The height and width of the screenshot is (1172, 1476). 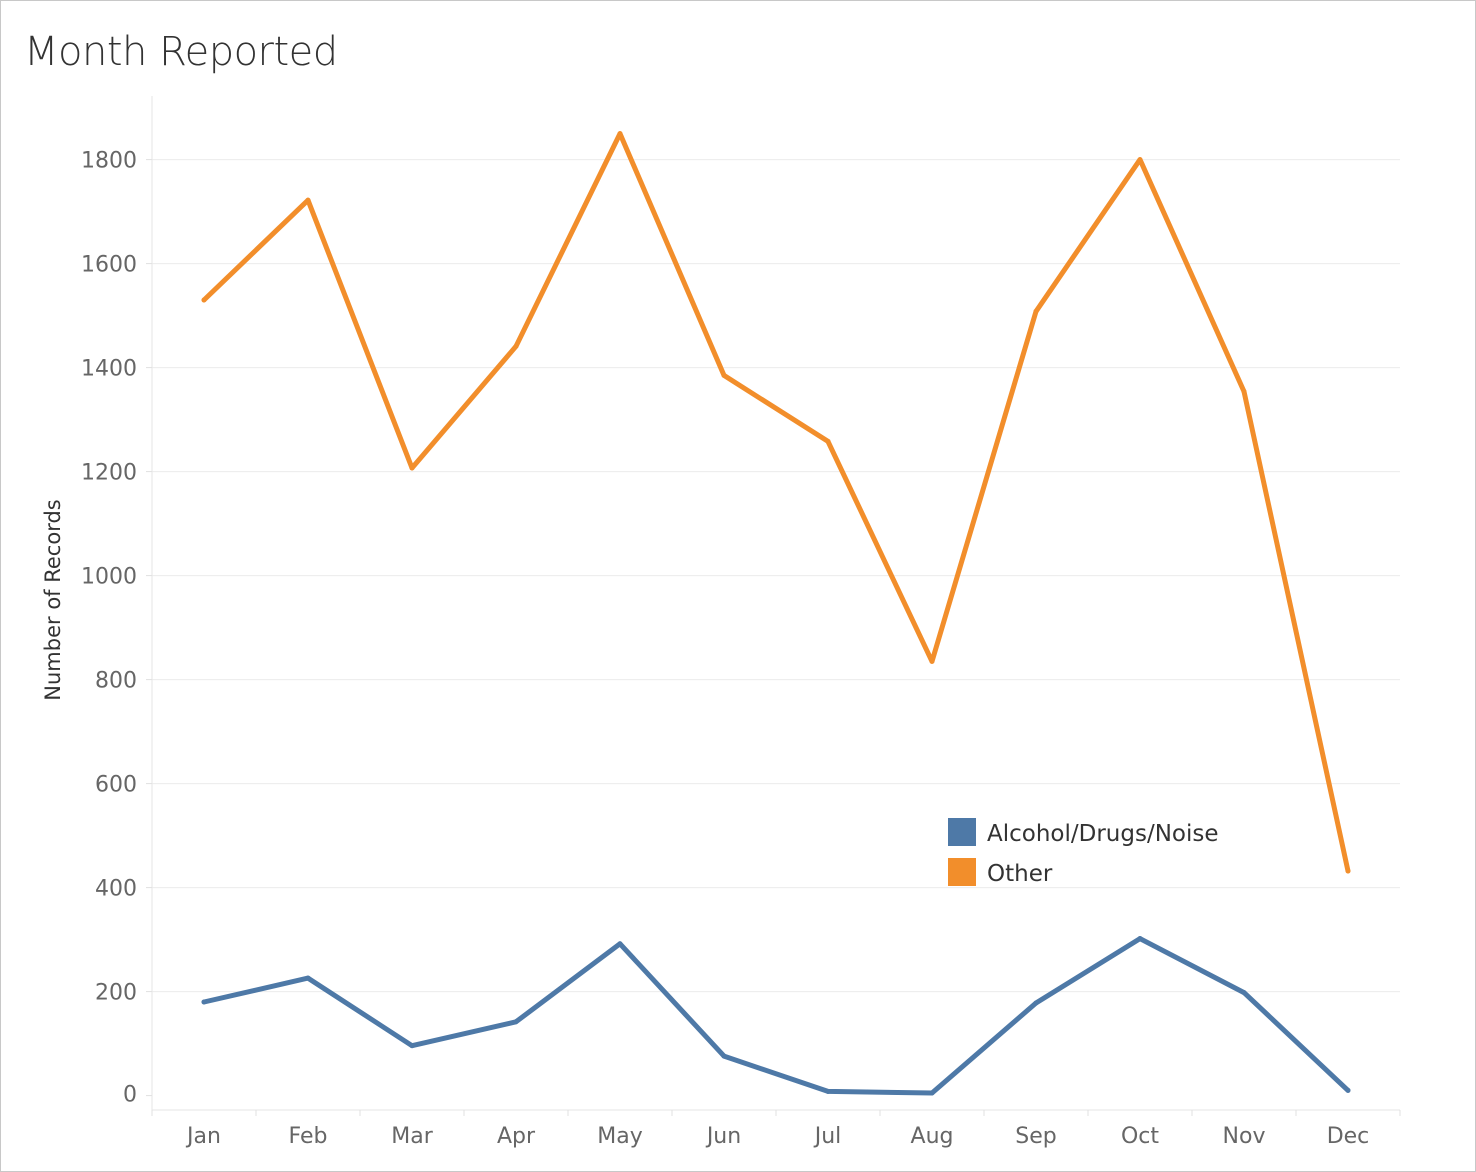 What do you see at coordinates (619, 1136) in the screenshot?
I see `x-tick-label: May` at bounding box center [619, 1136].